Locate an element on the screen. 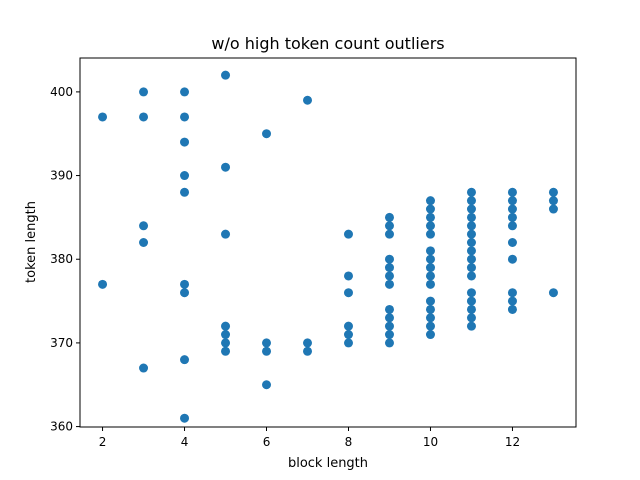 The width and height of the screenshot is (640, 480). chart-title: w/o high token count outliers is located at coordinates (327, 43).